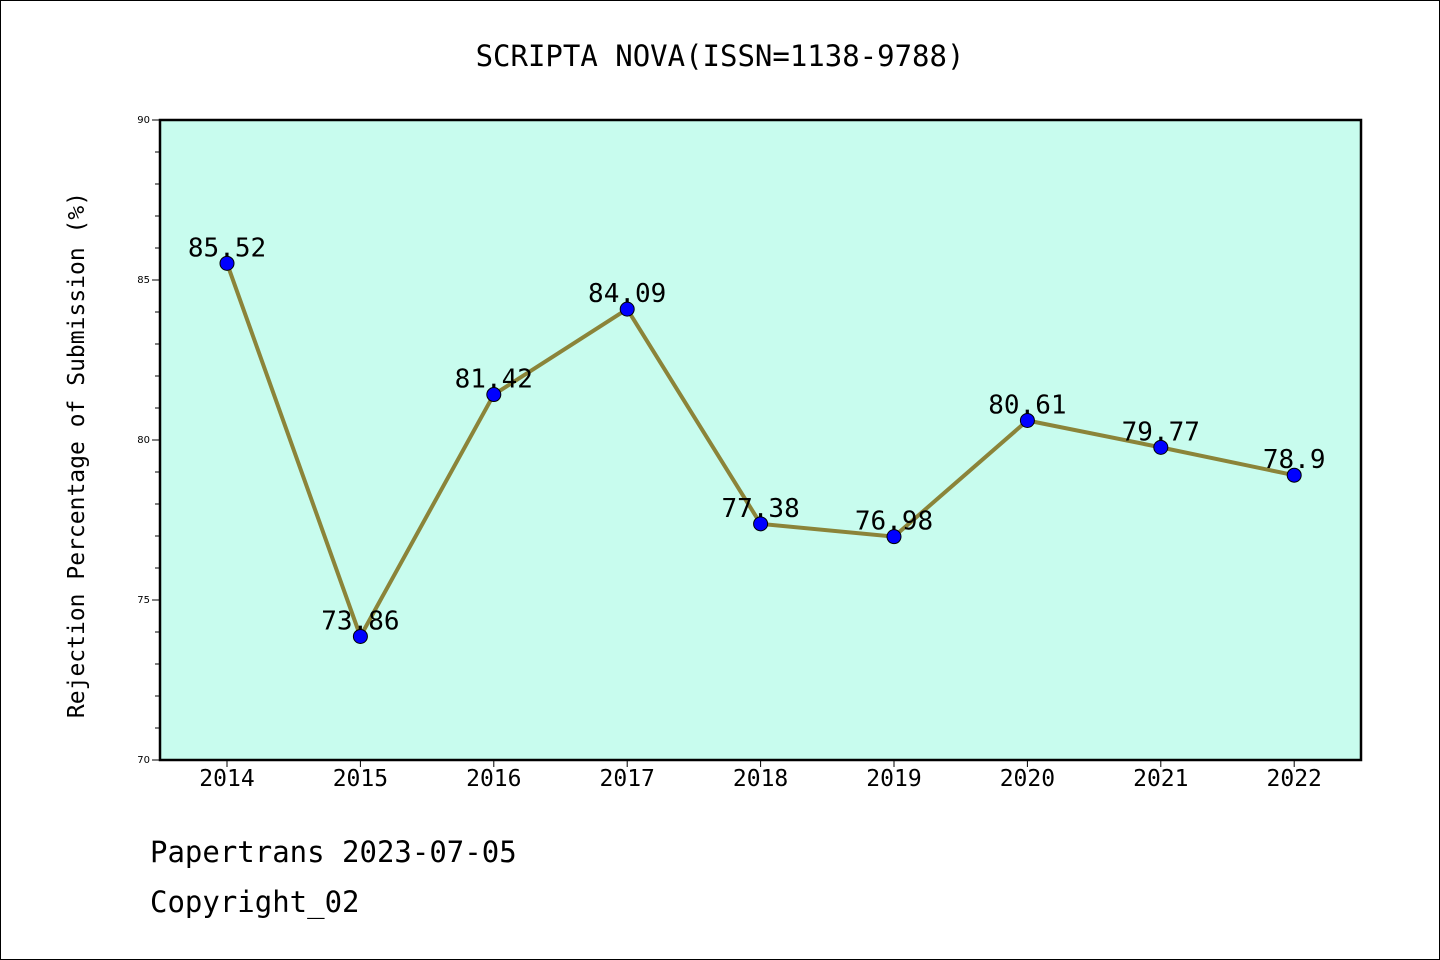  Describe the element at coordinates (720, 56) in the screenshot. I see `chart-title: SCRIPTA NOVA(ISSN=1138-9788)` at that location.